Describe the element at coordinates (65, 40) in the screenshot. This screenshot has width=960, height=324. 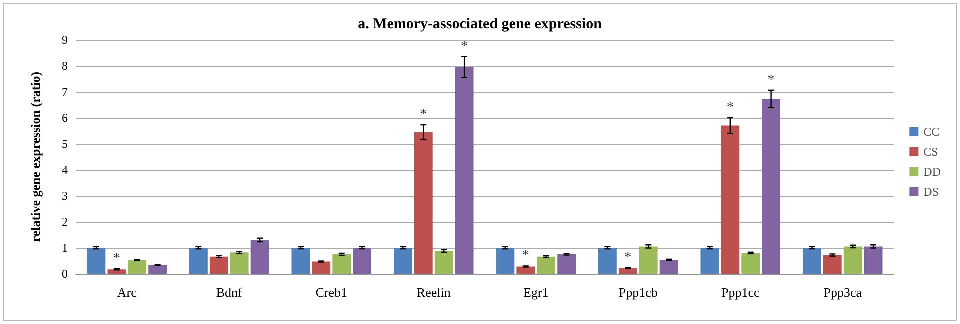
I see `y-tick-label: 9` at that location.